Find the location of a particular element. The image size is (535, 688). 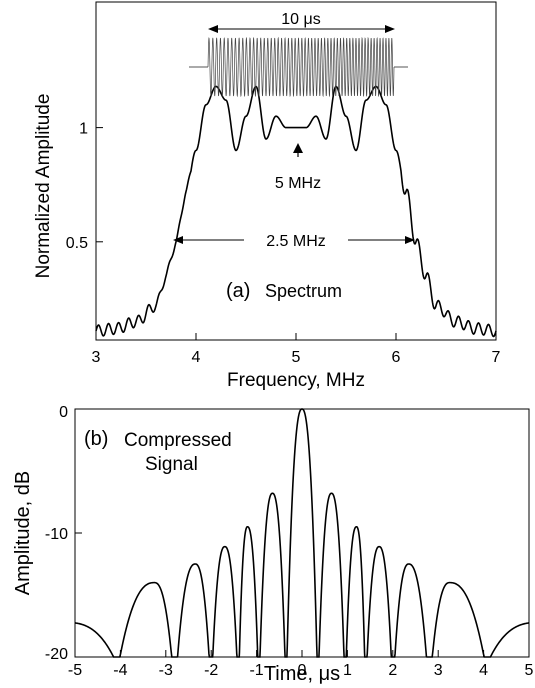

bandwidth-arrow-right-head is located at coordinates (410, 240).